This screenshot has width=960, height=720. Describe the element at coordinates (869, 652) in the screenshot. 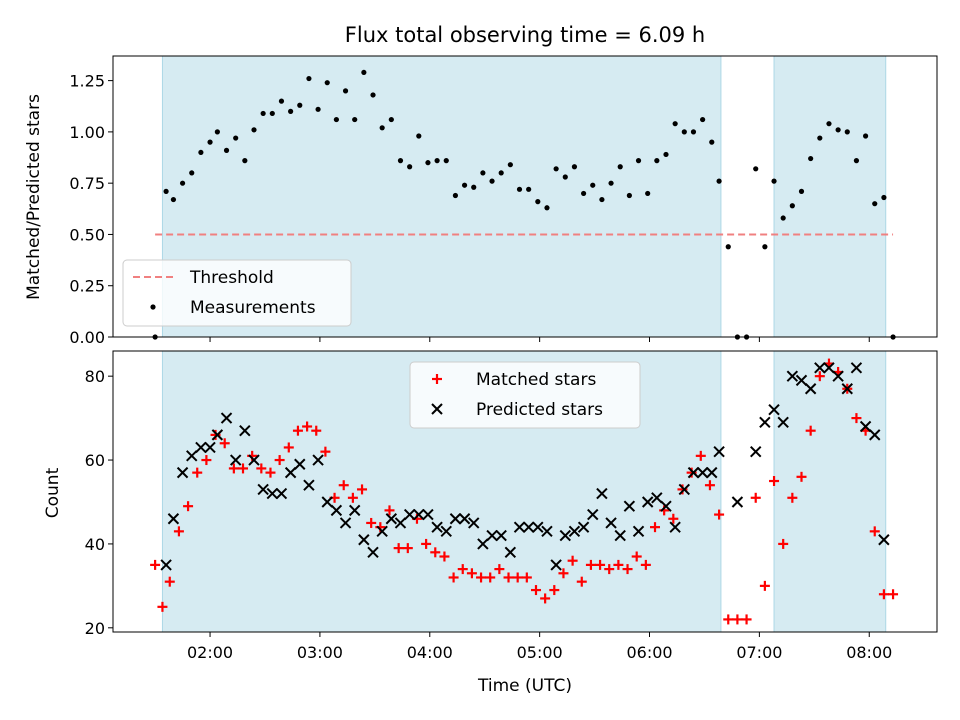

I see `xtick-label-6: 08:00` at that location.